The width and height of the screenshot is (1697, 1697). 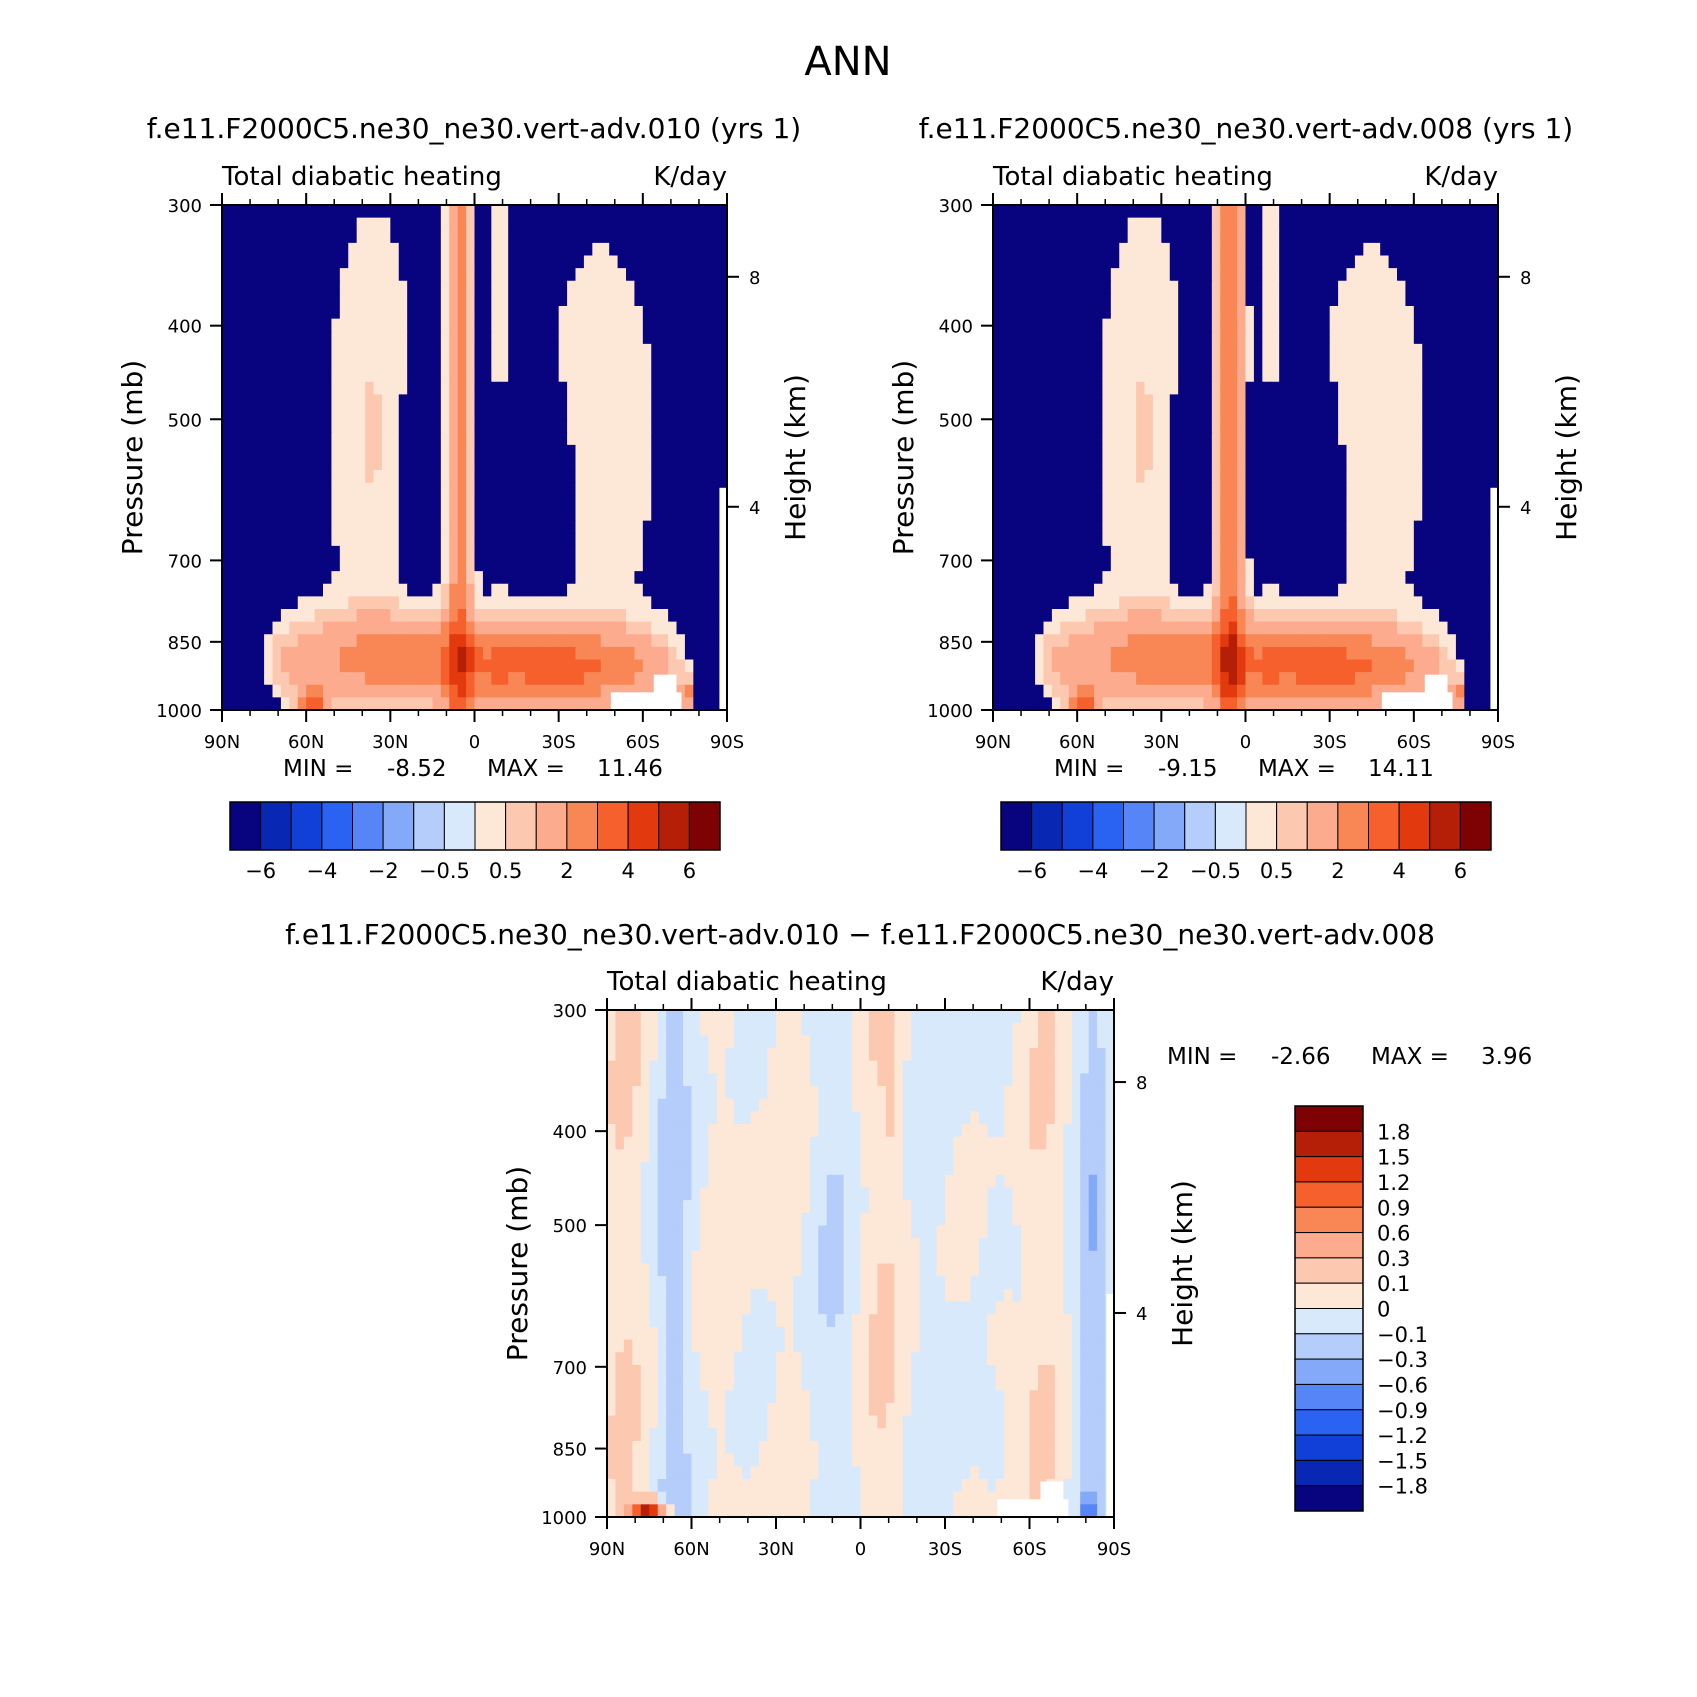 I want to click on left-string: Total diabatic heating, so click(x=361, y=177).